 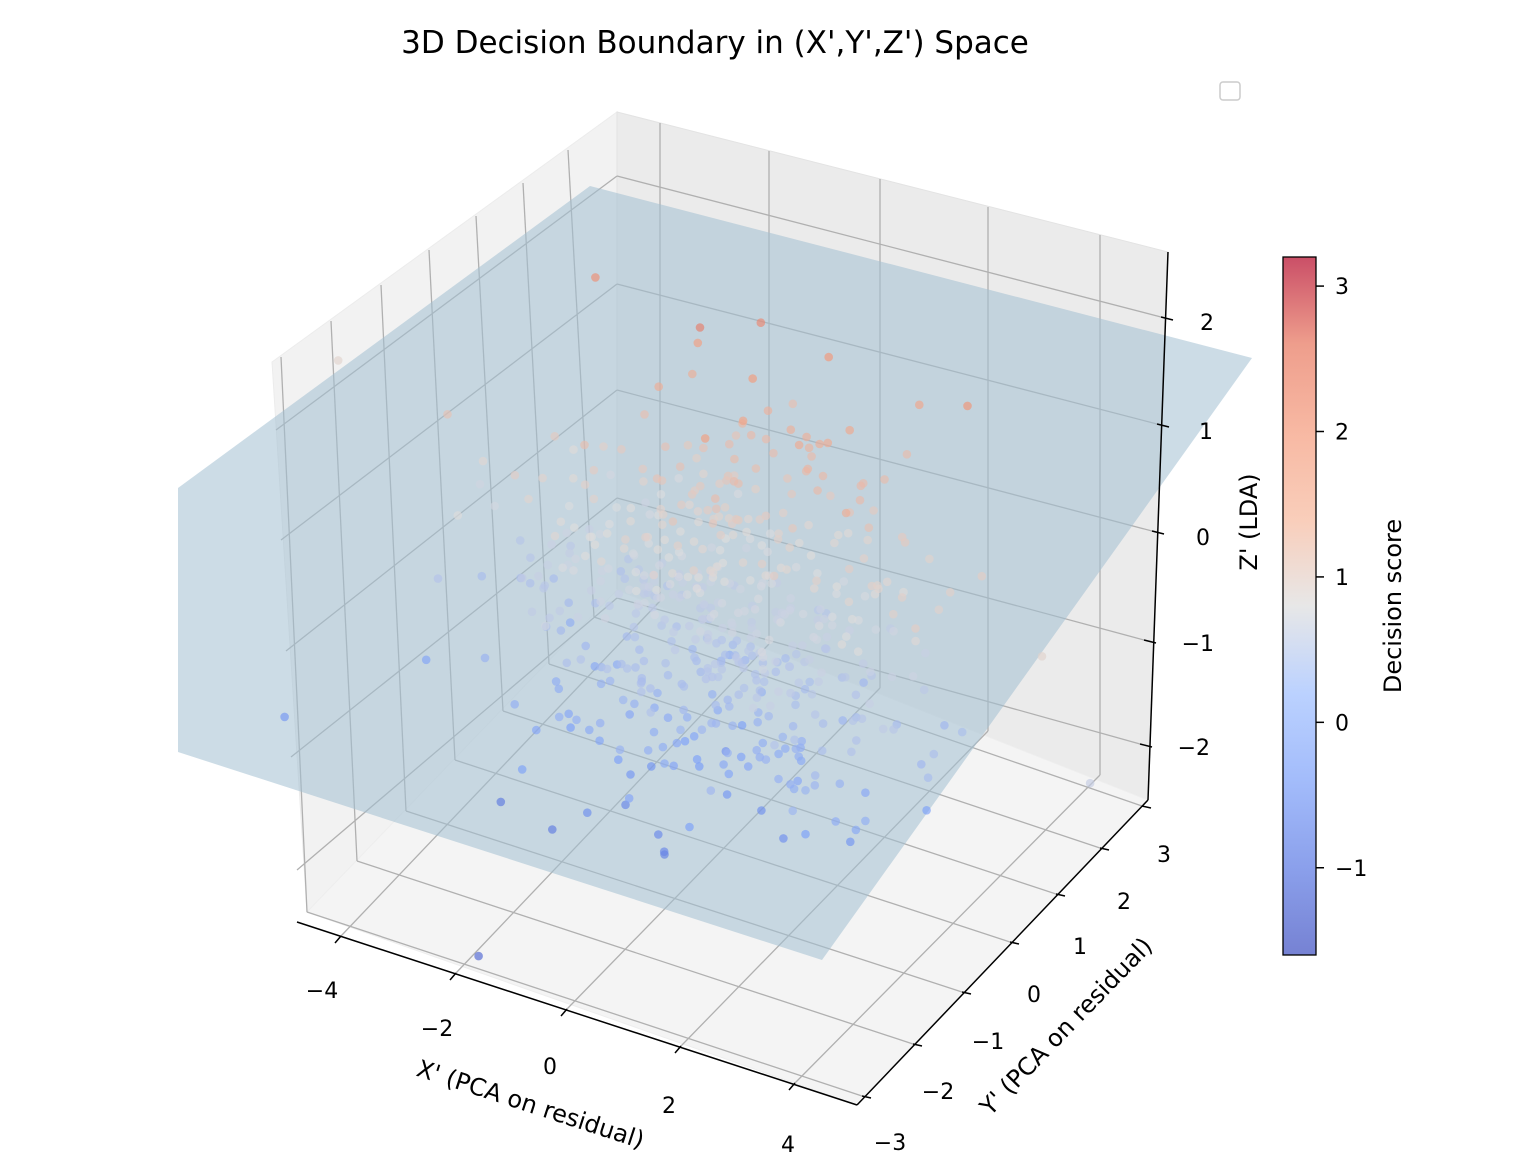 I want to click on y-axis-line, so click(x=1002, y=952).